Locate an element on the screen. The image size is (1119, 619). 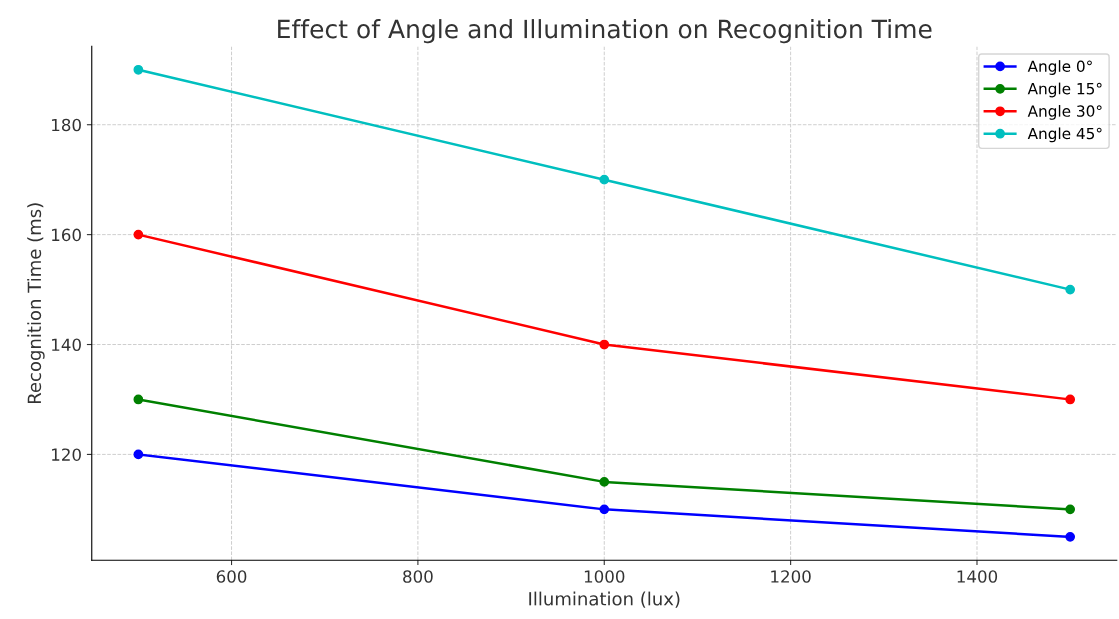
chart-title: Effect of Angle and Illumination on Recognition Time is located at coordinates (605, 31).